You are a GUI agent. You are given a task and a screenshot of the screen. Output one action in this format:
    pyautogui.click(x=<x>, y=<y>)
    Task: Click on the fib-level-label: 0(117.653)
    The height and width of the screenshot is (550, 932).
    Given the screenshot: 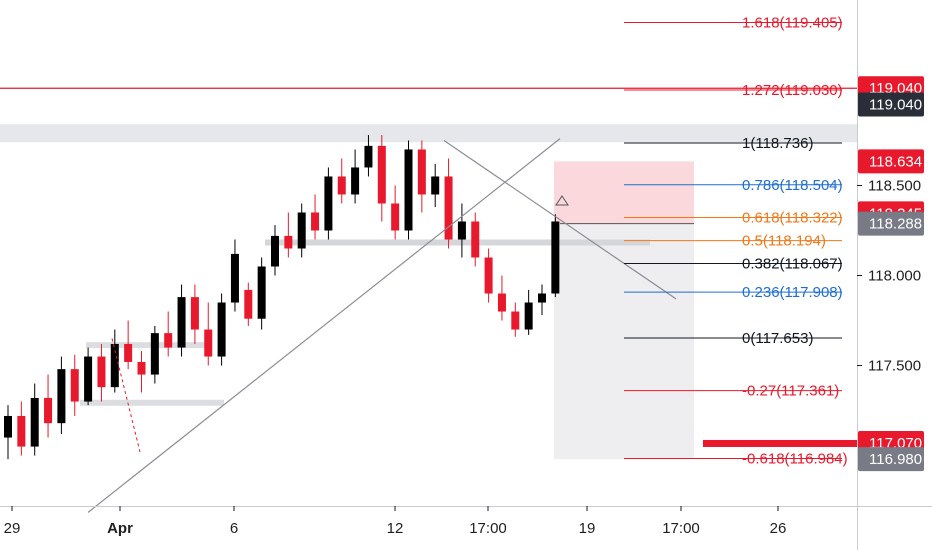 What is the action you would take?
    pyautogui.click(x=777, y=338)
    